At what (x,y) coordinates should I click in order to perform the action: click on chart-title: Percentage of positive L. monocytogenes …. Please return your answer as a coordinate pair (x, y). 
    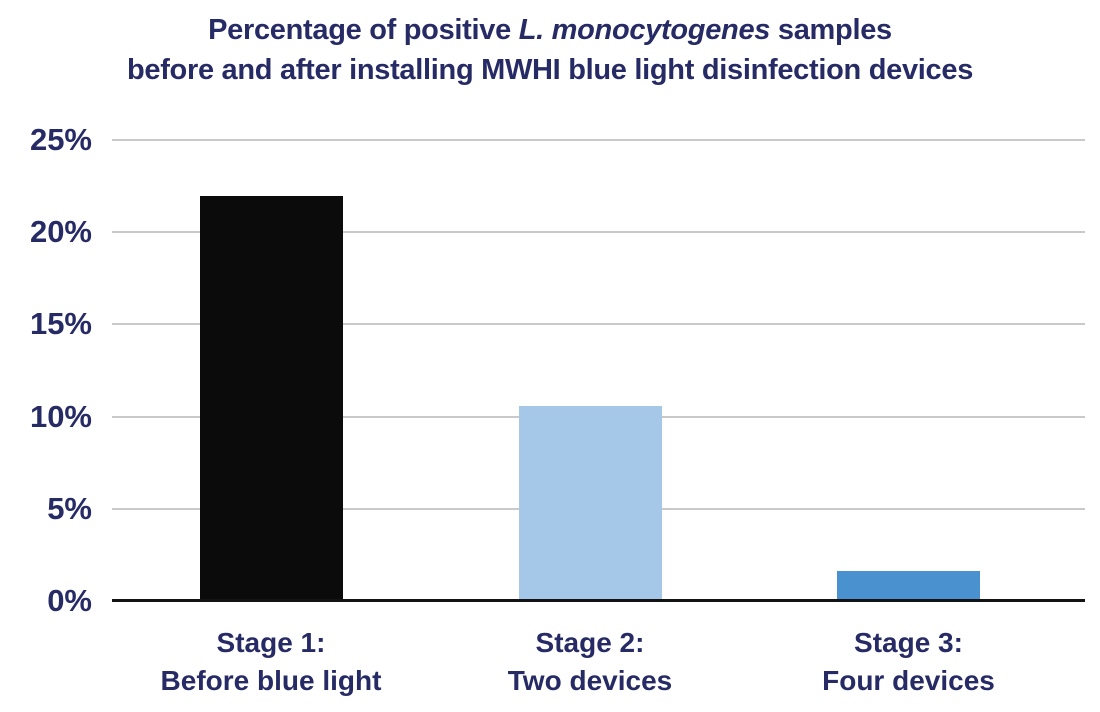
    Looking at the image, I should click on (550, 50).